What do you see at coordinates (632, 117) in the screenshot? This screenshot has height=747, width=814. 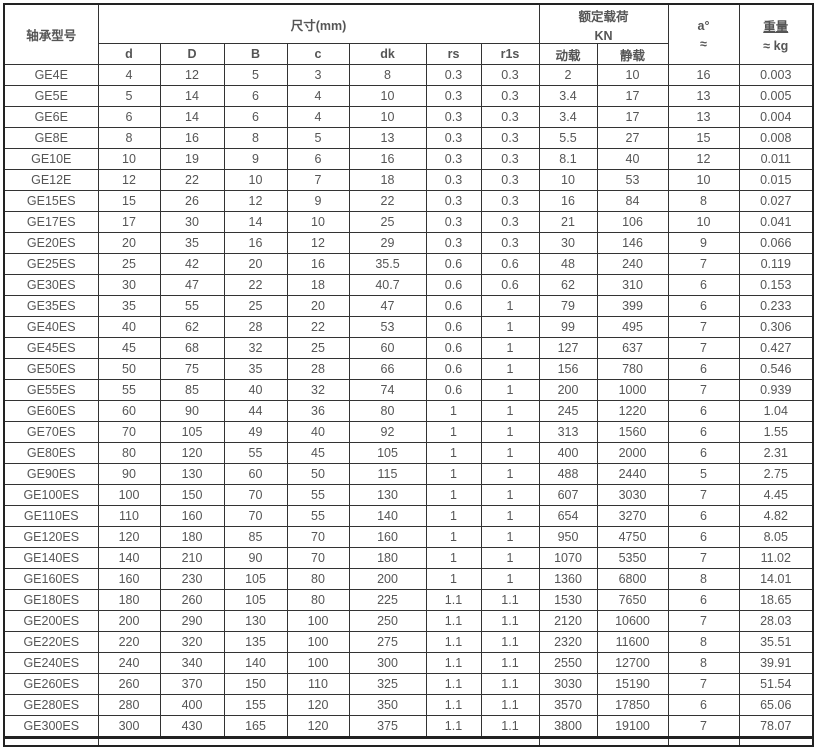 I see `value-cell: 17` at bounding box center [632, 117].